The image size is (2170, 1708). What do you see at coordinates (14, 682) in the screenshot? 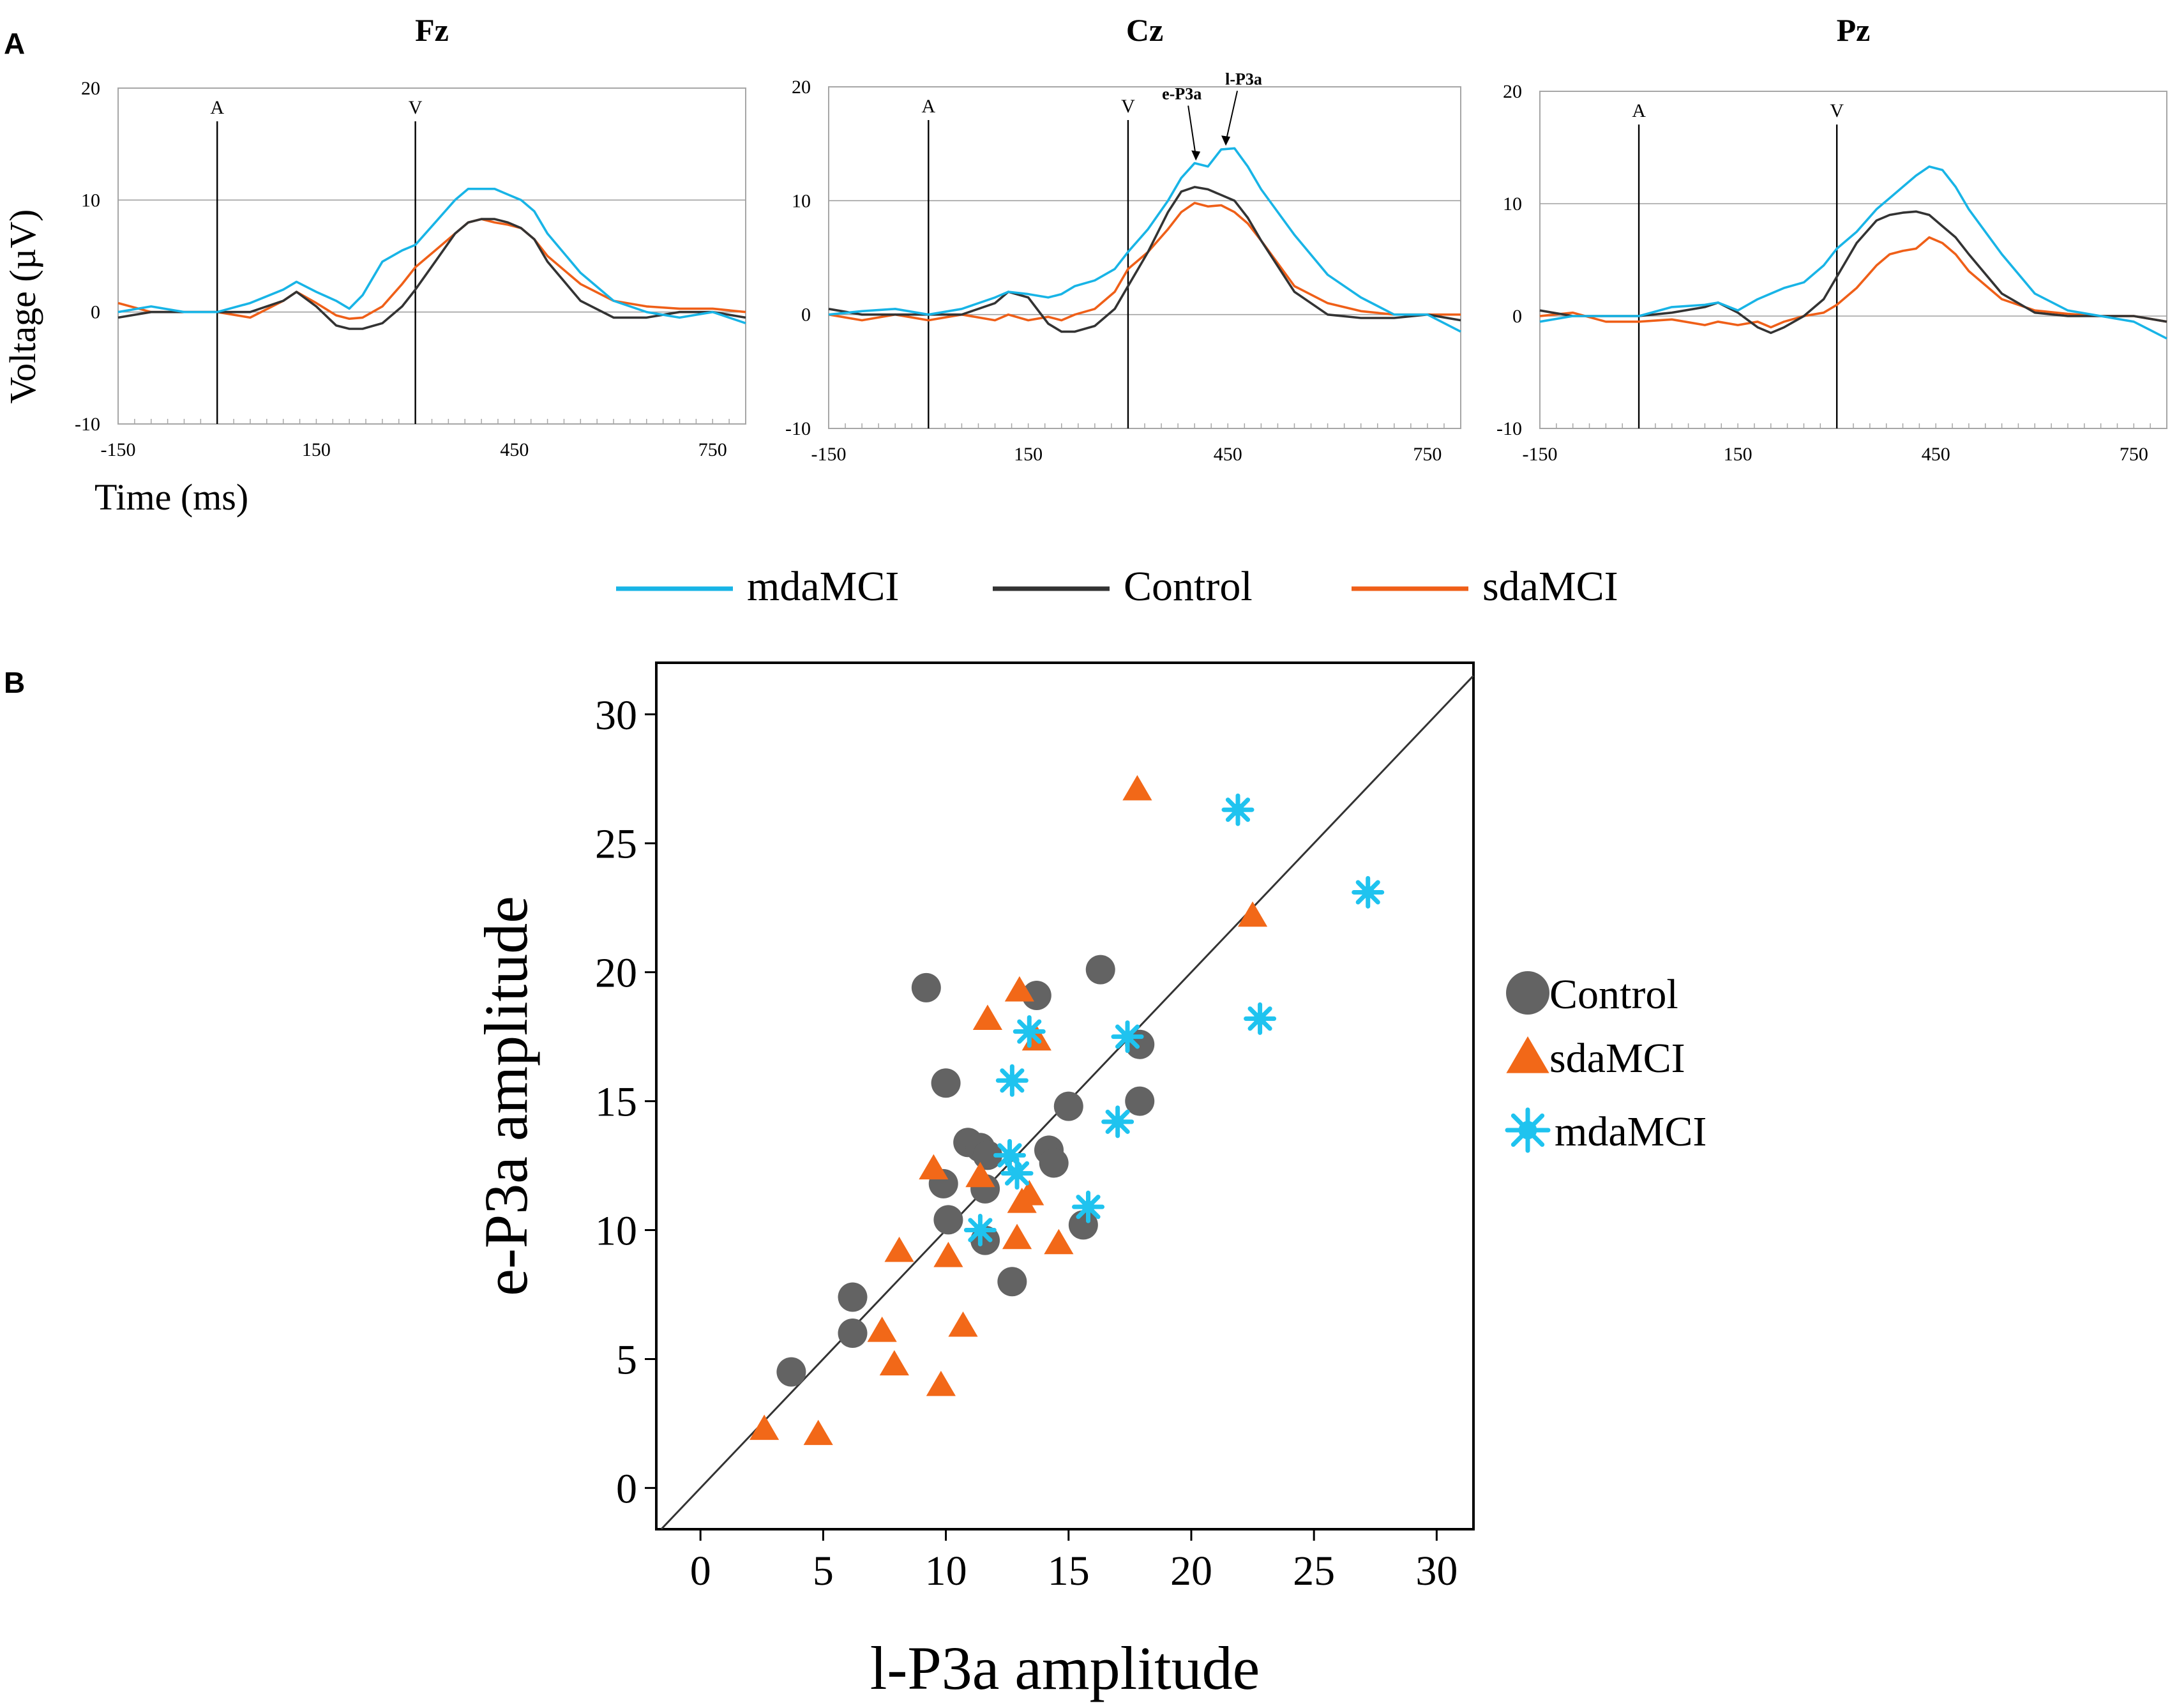
I see `panel-b-letter: B` at bounding box center [14, 682].